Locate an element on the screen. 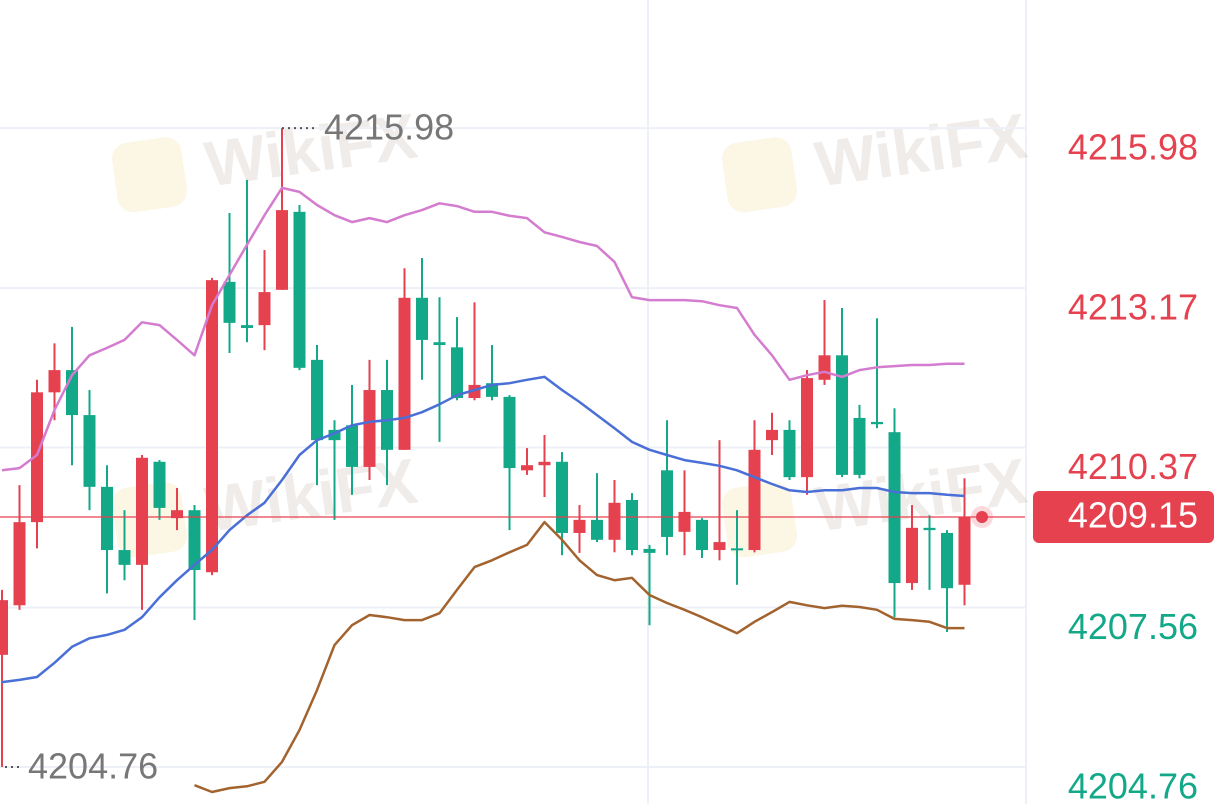  low-marker-label: 4204.76 is located at coordinates (93, 766).